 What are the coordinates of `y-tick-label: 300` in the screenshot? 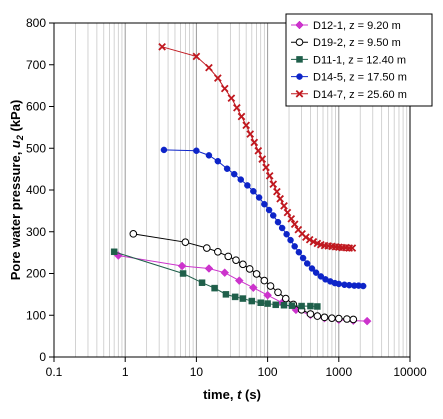 It's located at (36, 232).